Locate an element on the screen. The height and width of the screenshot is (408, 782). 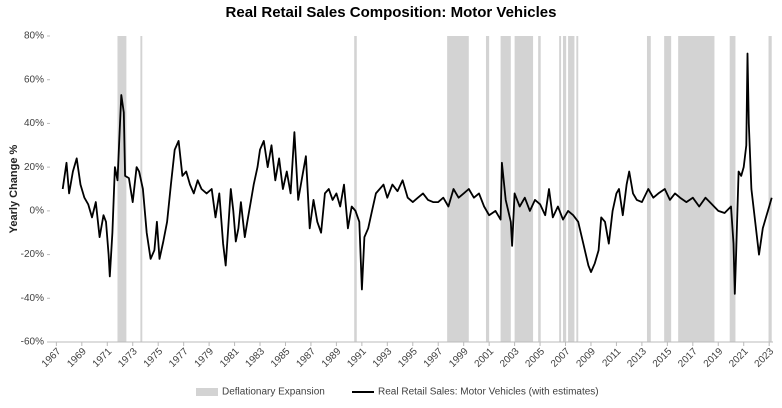
x-tick-label: 1993 is located at coordinates (383, 358).